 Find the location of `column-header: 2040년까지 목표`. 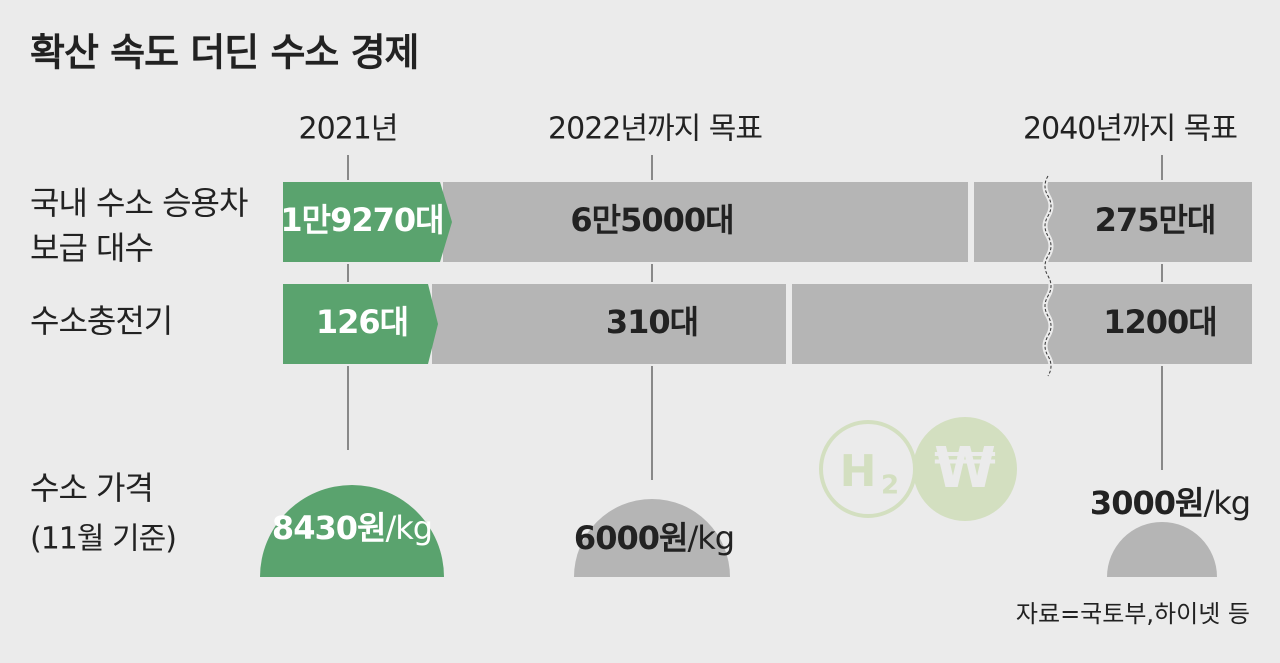

column-header: 2040년까지 목표 is located at coordinates (1130, 129).